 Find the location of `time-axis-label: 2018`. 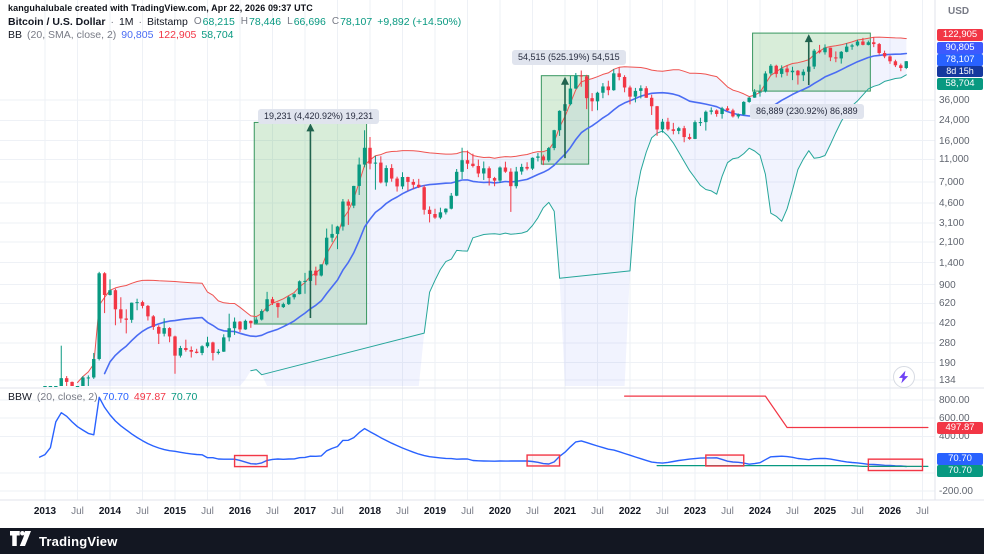

time-axis-label: 2018 is located at coordinates (370, 511).